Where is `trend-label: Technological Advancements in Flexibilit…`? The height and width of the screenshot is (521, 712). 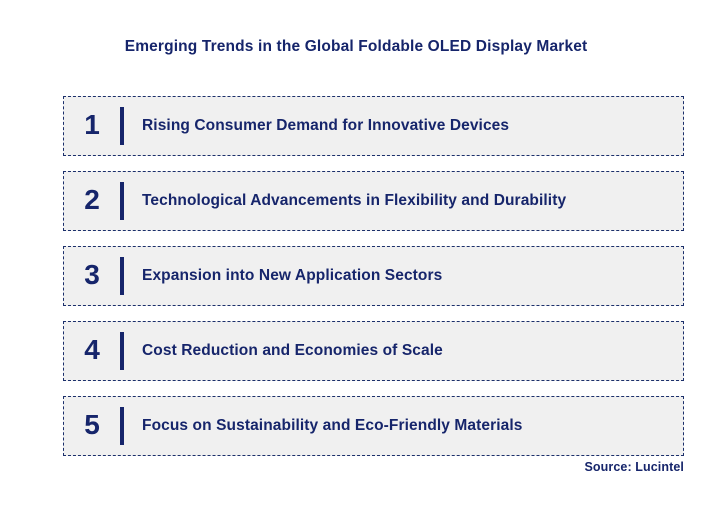 trend-label: Technological Advancements in Flexibilit… is located at coordinates (354, 200).